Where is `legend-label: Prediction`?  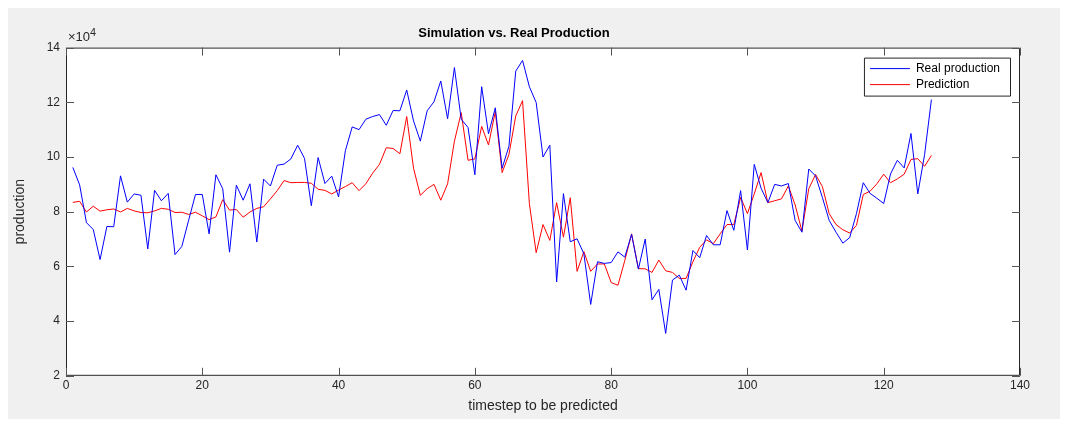
legend-label: Prediction is located at coordinates (942, 83).